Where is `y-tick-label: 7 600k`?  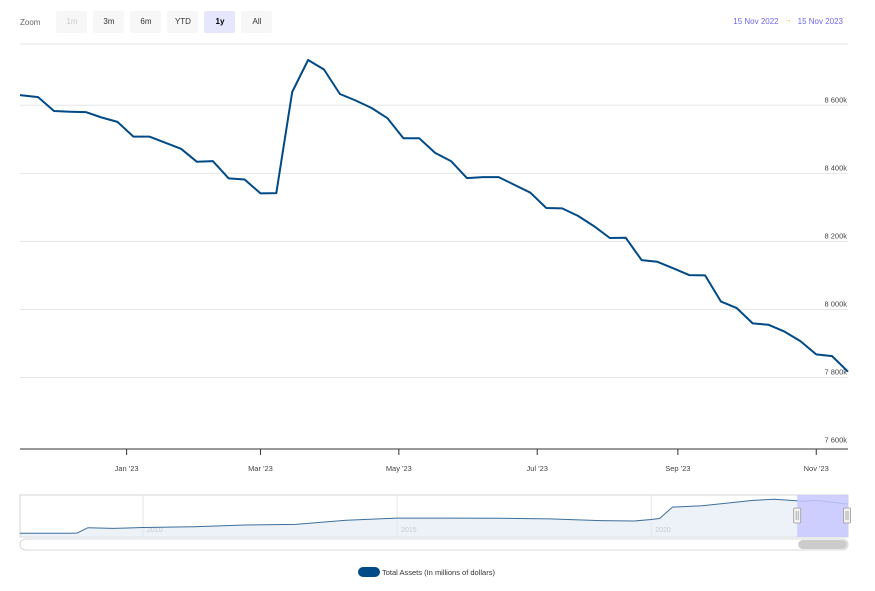
y-tick-label: 7 600k is located at coordinates (835, 440).